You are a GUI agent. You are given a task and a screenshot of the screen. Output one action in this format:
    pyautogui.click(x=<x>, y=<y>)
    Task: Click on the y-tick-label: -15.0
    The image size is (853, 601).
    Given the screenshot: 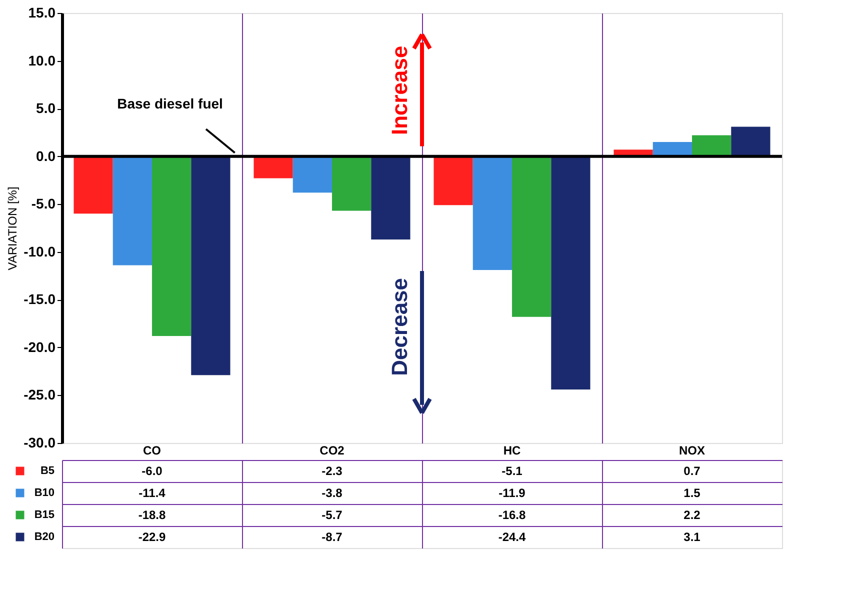 What is the action you would take?
    pyautogui.click(x=40, y=299)
    